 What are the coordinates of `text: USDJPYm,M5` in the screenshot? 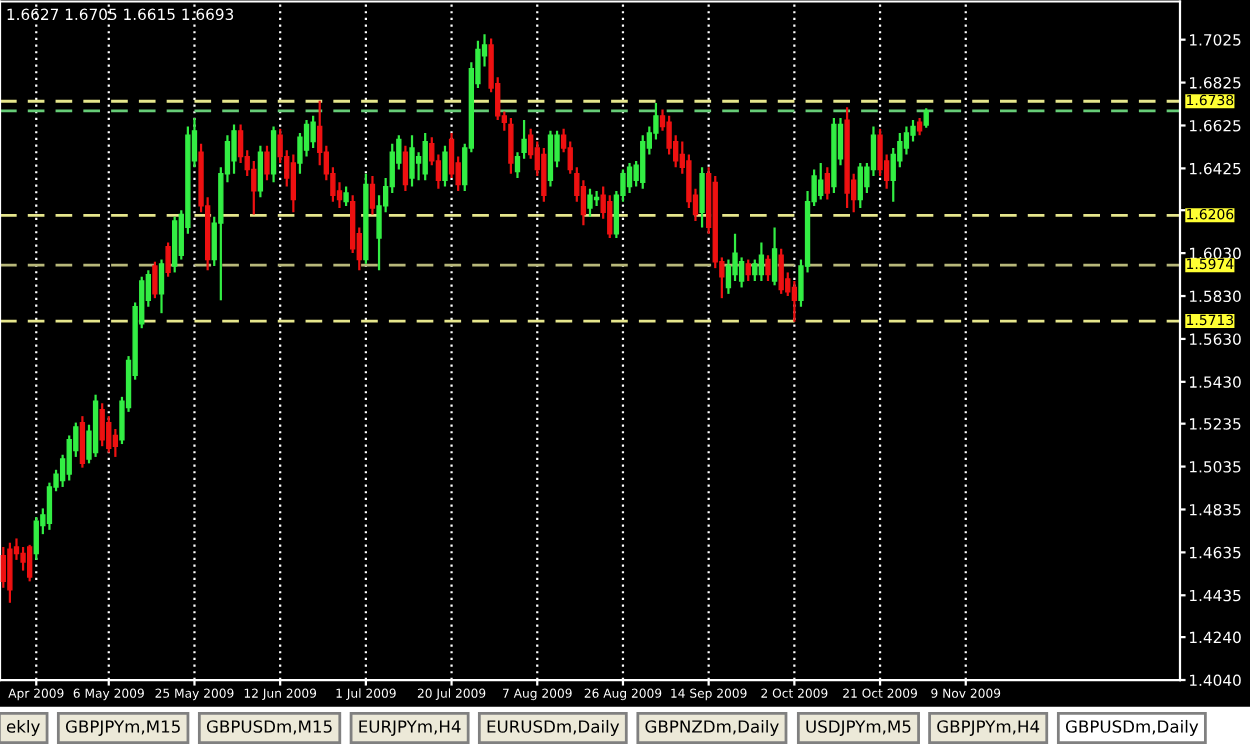 It's located at (858, 728).